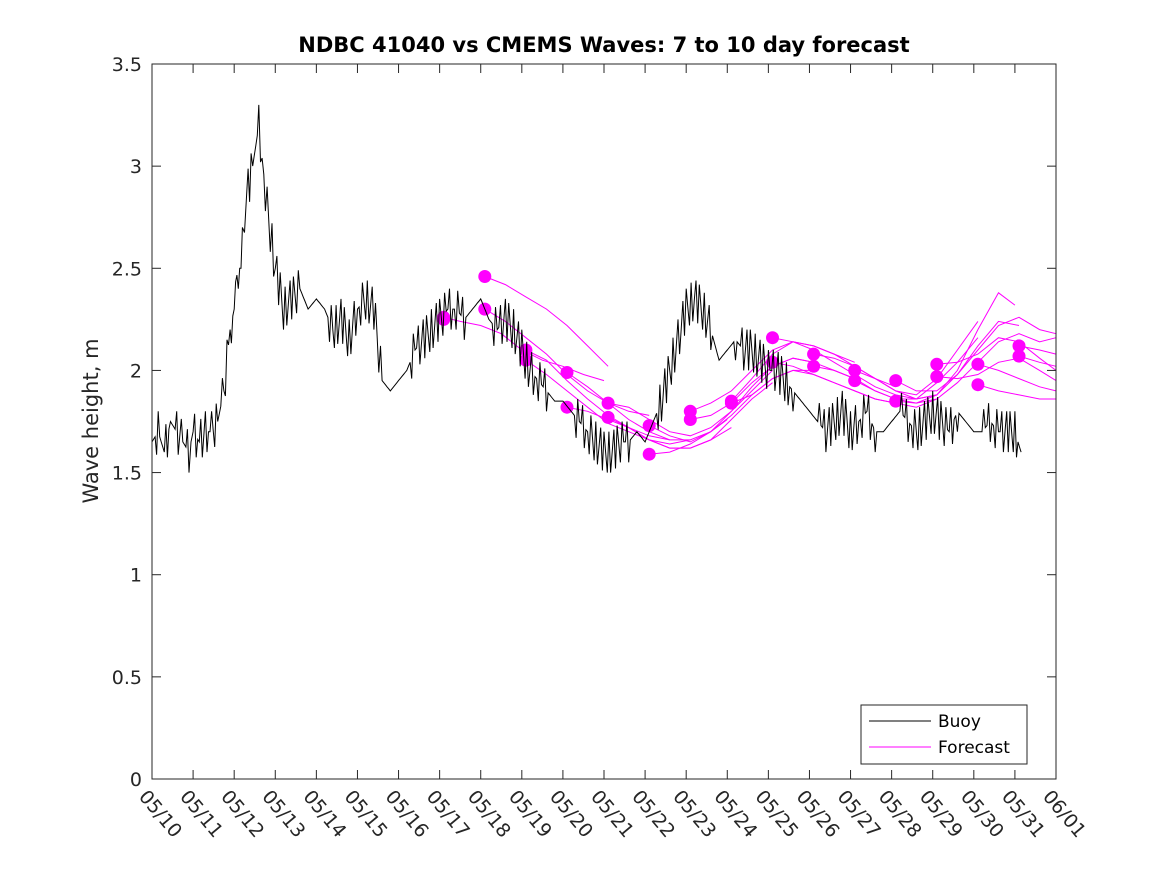  Describe the element at coordinates (530, 814) in the screenshot. I see `x-tick-label: 05/19` at that location.